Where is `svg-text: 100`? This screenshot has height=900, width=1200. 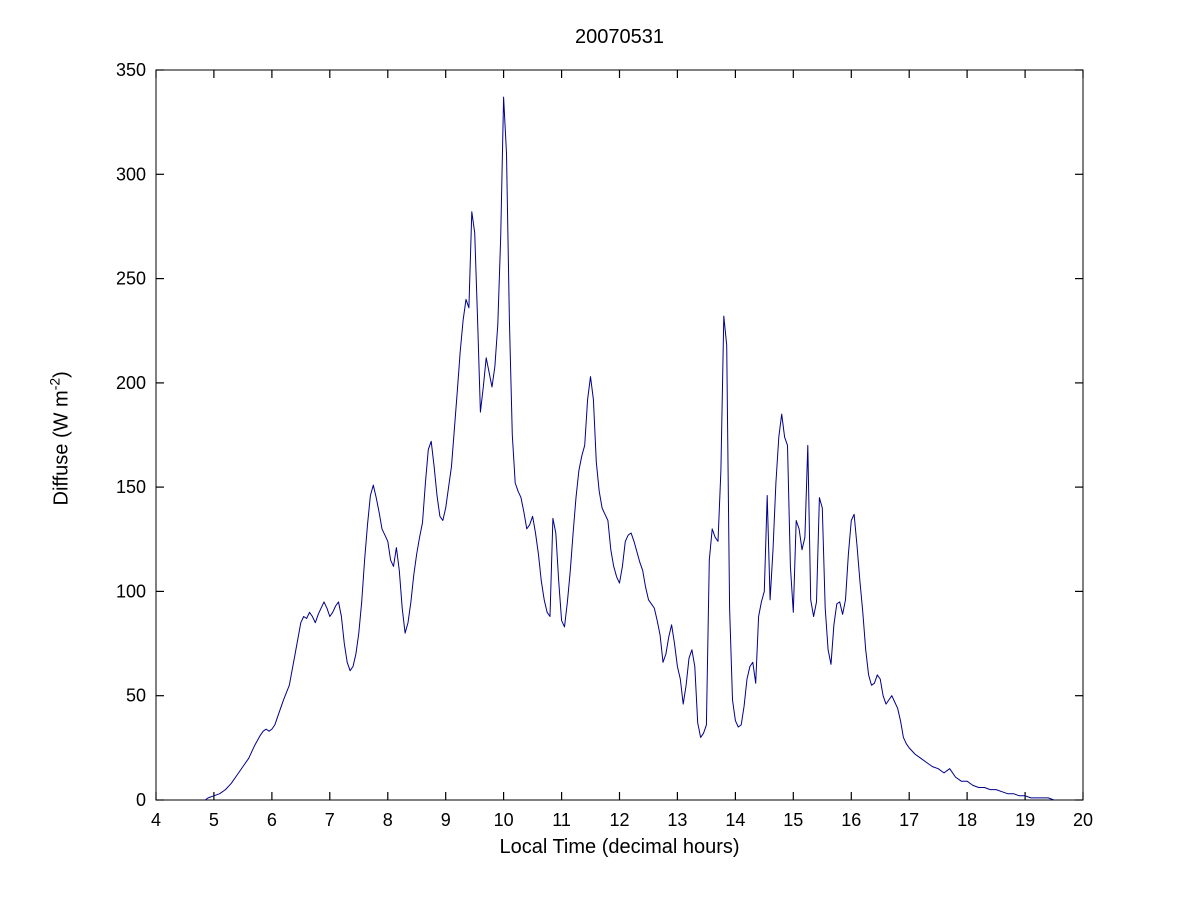 svg-text: 100 is located at coordinates (131, 591).